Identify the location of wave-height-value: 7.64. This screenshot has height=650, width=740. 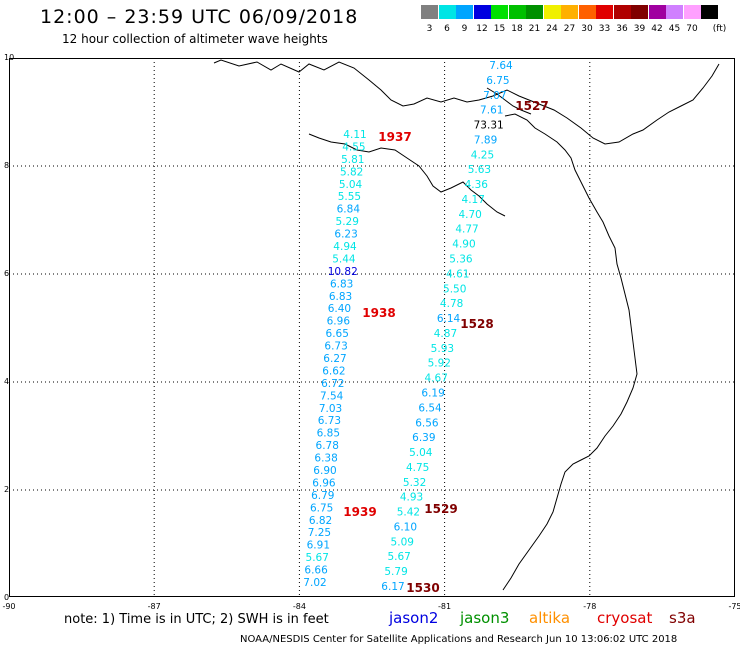
(501, 66).